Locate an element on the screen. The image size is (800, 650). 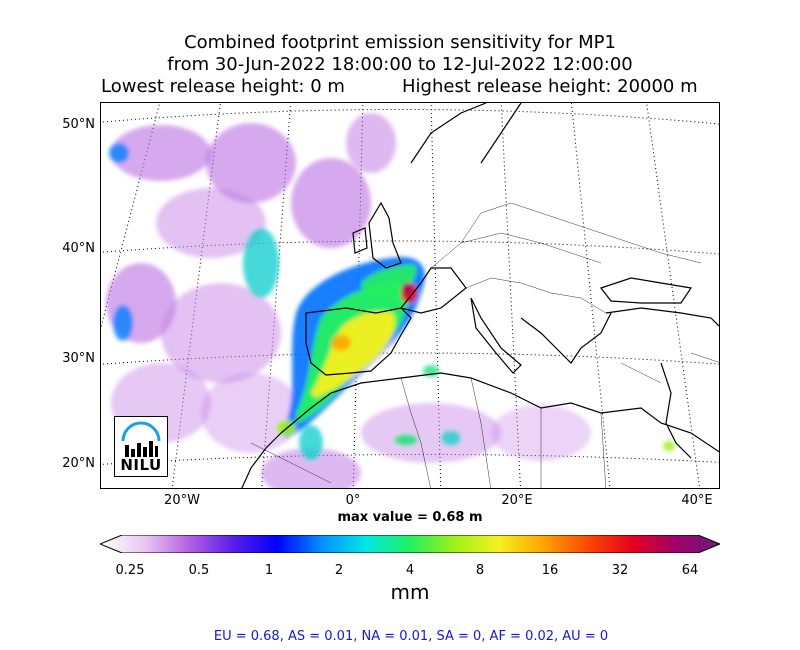
coast-scandinavia is located at coordinates (466, 133).